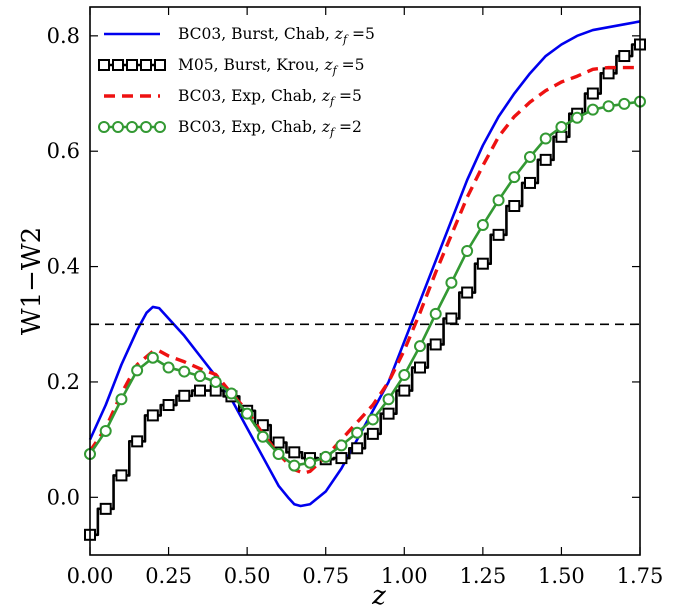 Image resolution: width=686 pixels, height=611 pixels. What do you see at coordinates (247, 576) in the screenshot?
I see `x-tick-label: 0.50` at bounding box center [247, 576].